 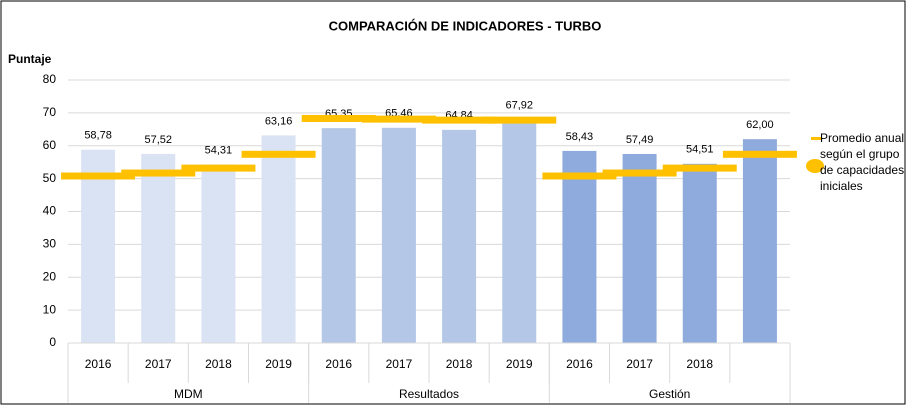 What do you see at coordinates (279, 121) in the screenshot?
I see `value-label: 63,16` at bounding box center [279, 121].